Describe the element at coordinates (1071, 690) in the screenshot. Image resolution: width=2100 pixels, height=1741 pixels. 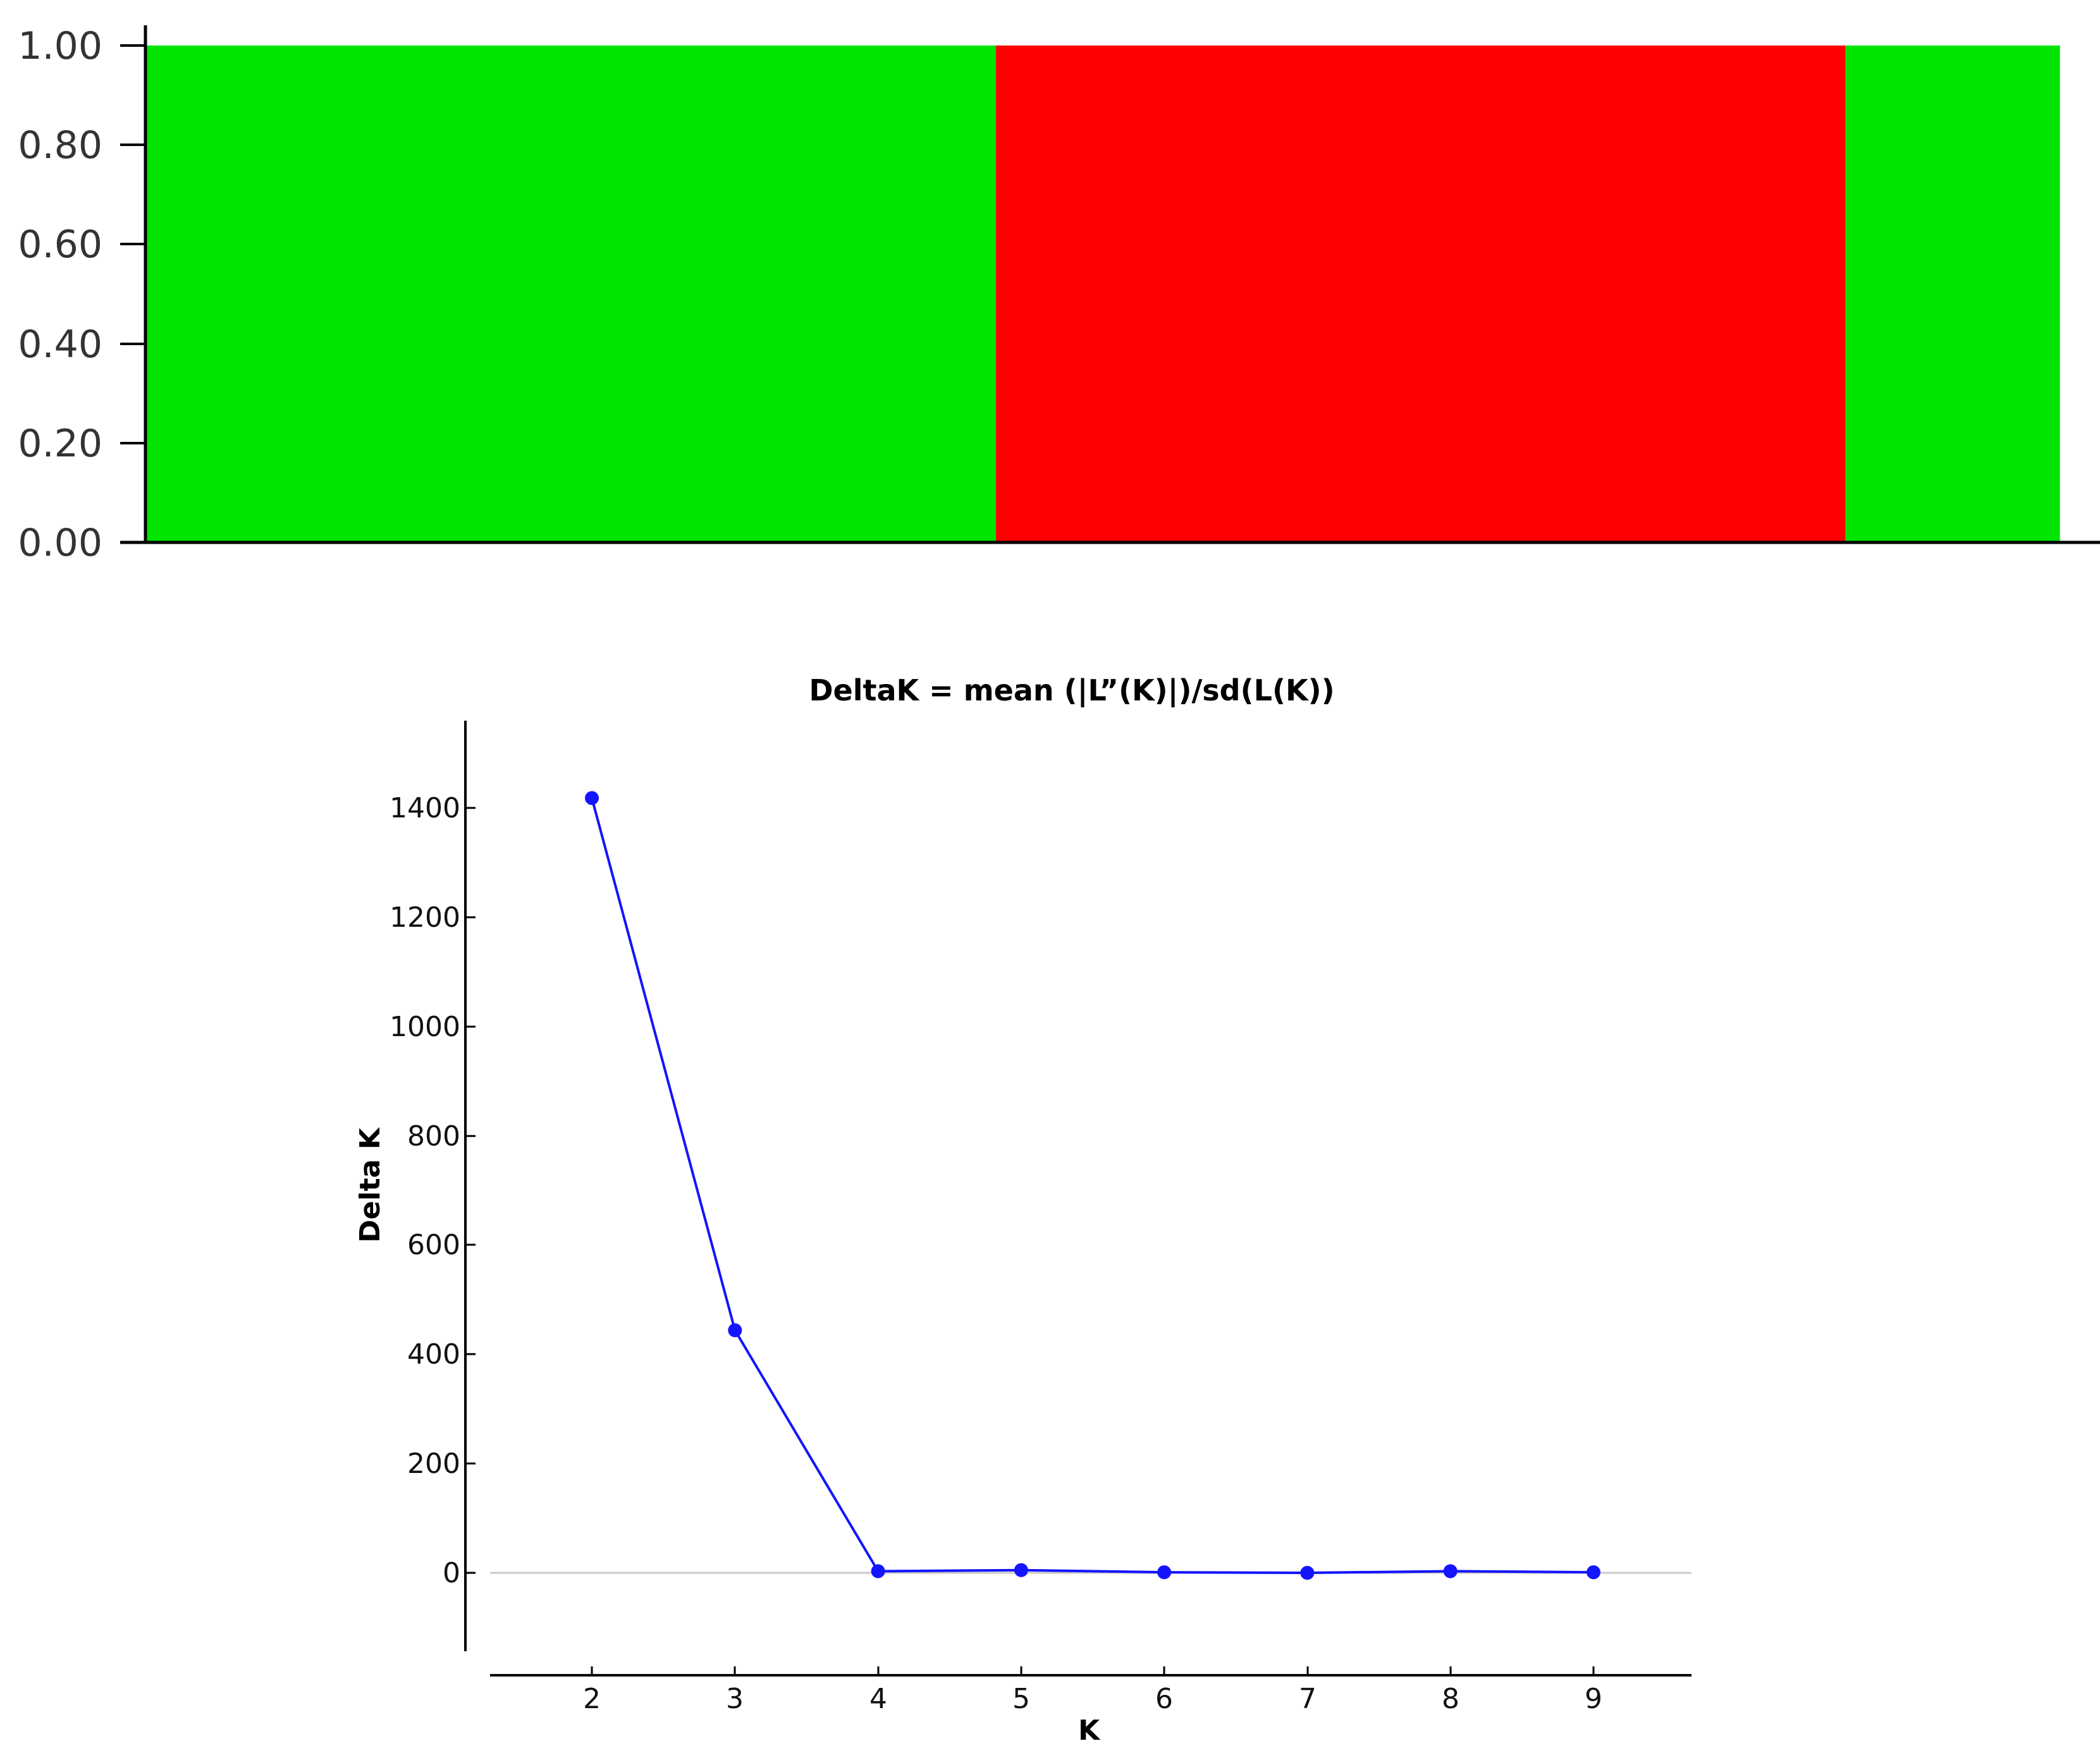
I see `deltak-title: DeltaK = mean (|L”(K)|)/sd(L(K))` at that location.